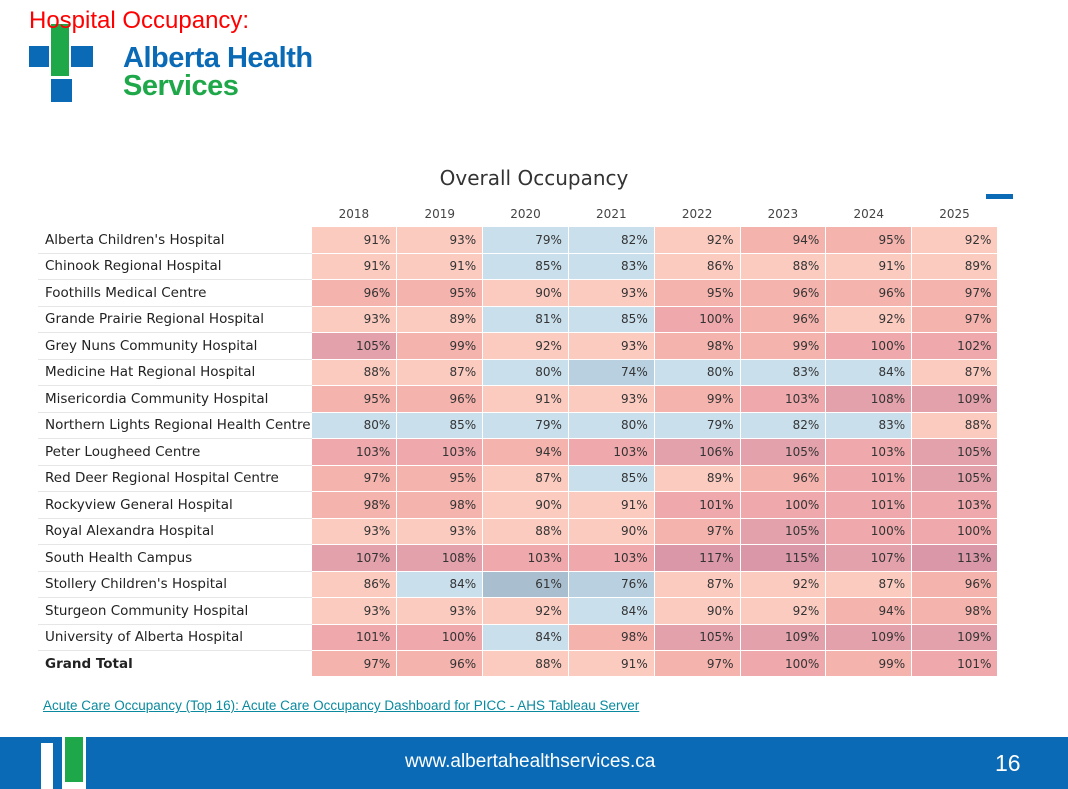 The image size is (1068, 789). Describe the element at coordinates (175, 240) in the screenshot. I see `hospital-name: Alberta Children's Hospital` at that location.